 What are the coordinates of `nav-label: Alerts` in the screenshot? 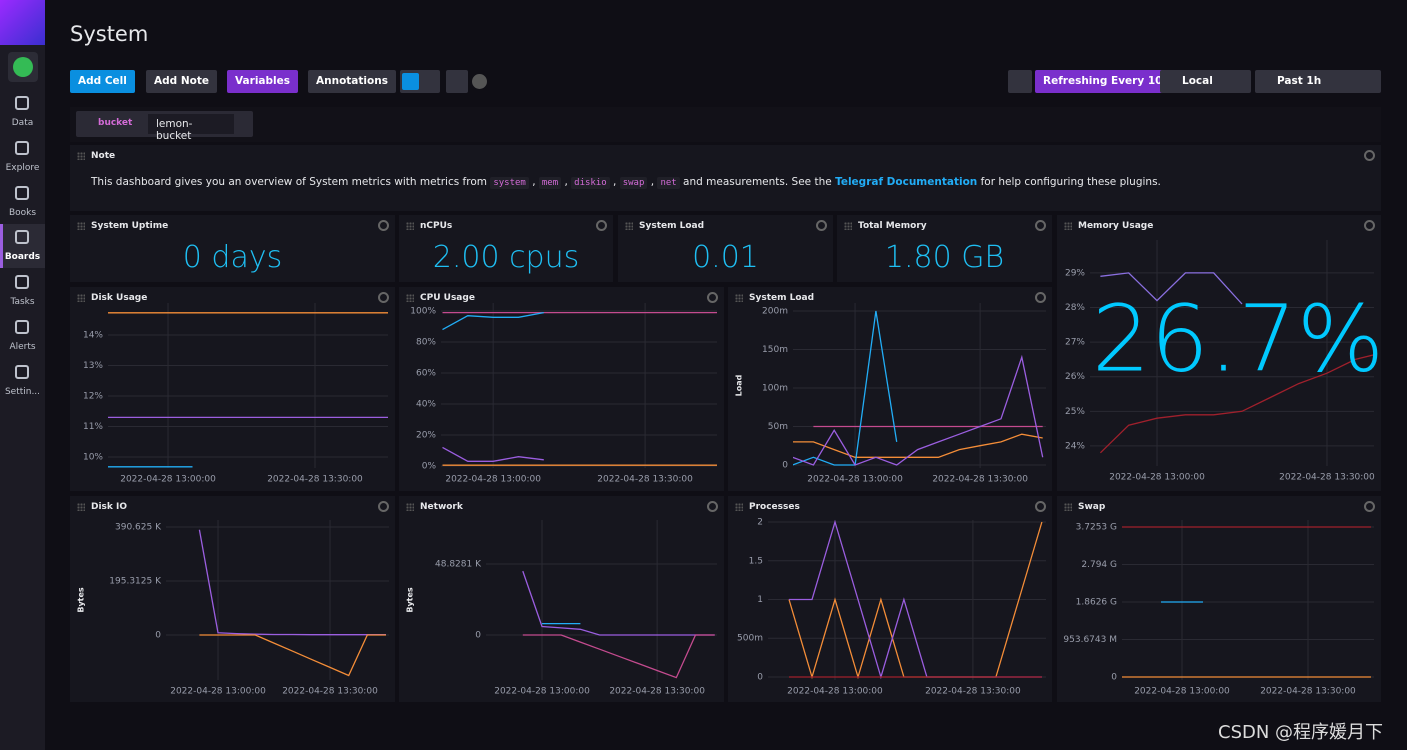 It's located at (22, 347).